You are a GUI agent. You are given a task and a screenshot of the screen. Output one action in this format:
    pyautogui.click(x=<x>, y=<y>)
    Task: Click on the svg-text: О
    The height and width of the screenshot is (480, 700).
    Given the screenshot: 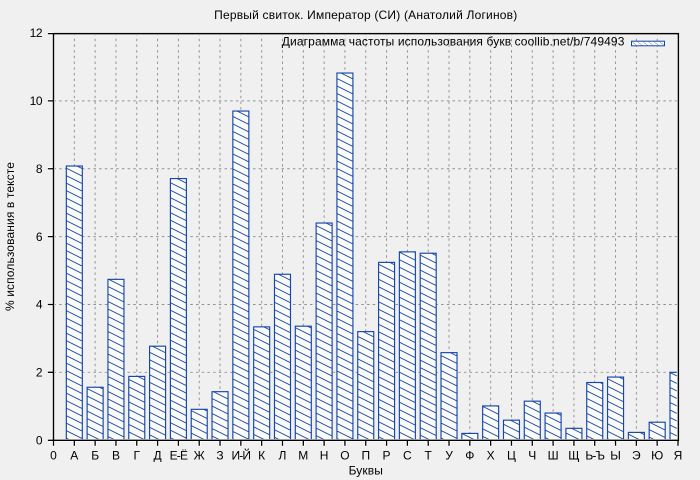 What is the action you would take?
    pyautogui.click(x=344, y=456)
    